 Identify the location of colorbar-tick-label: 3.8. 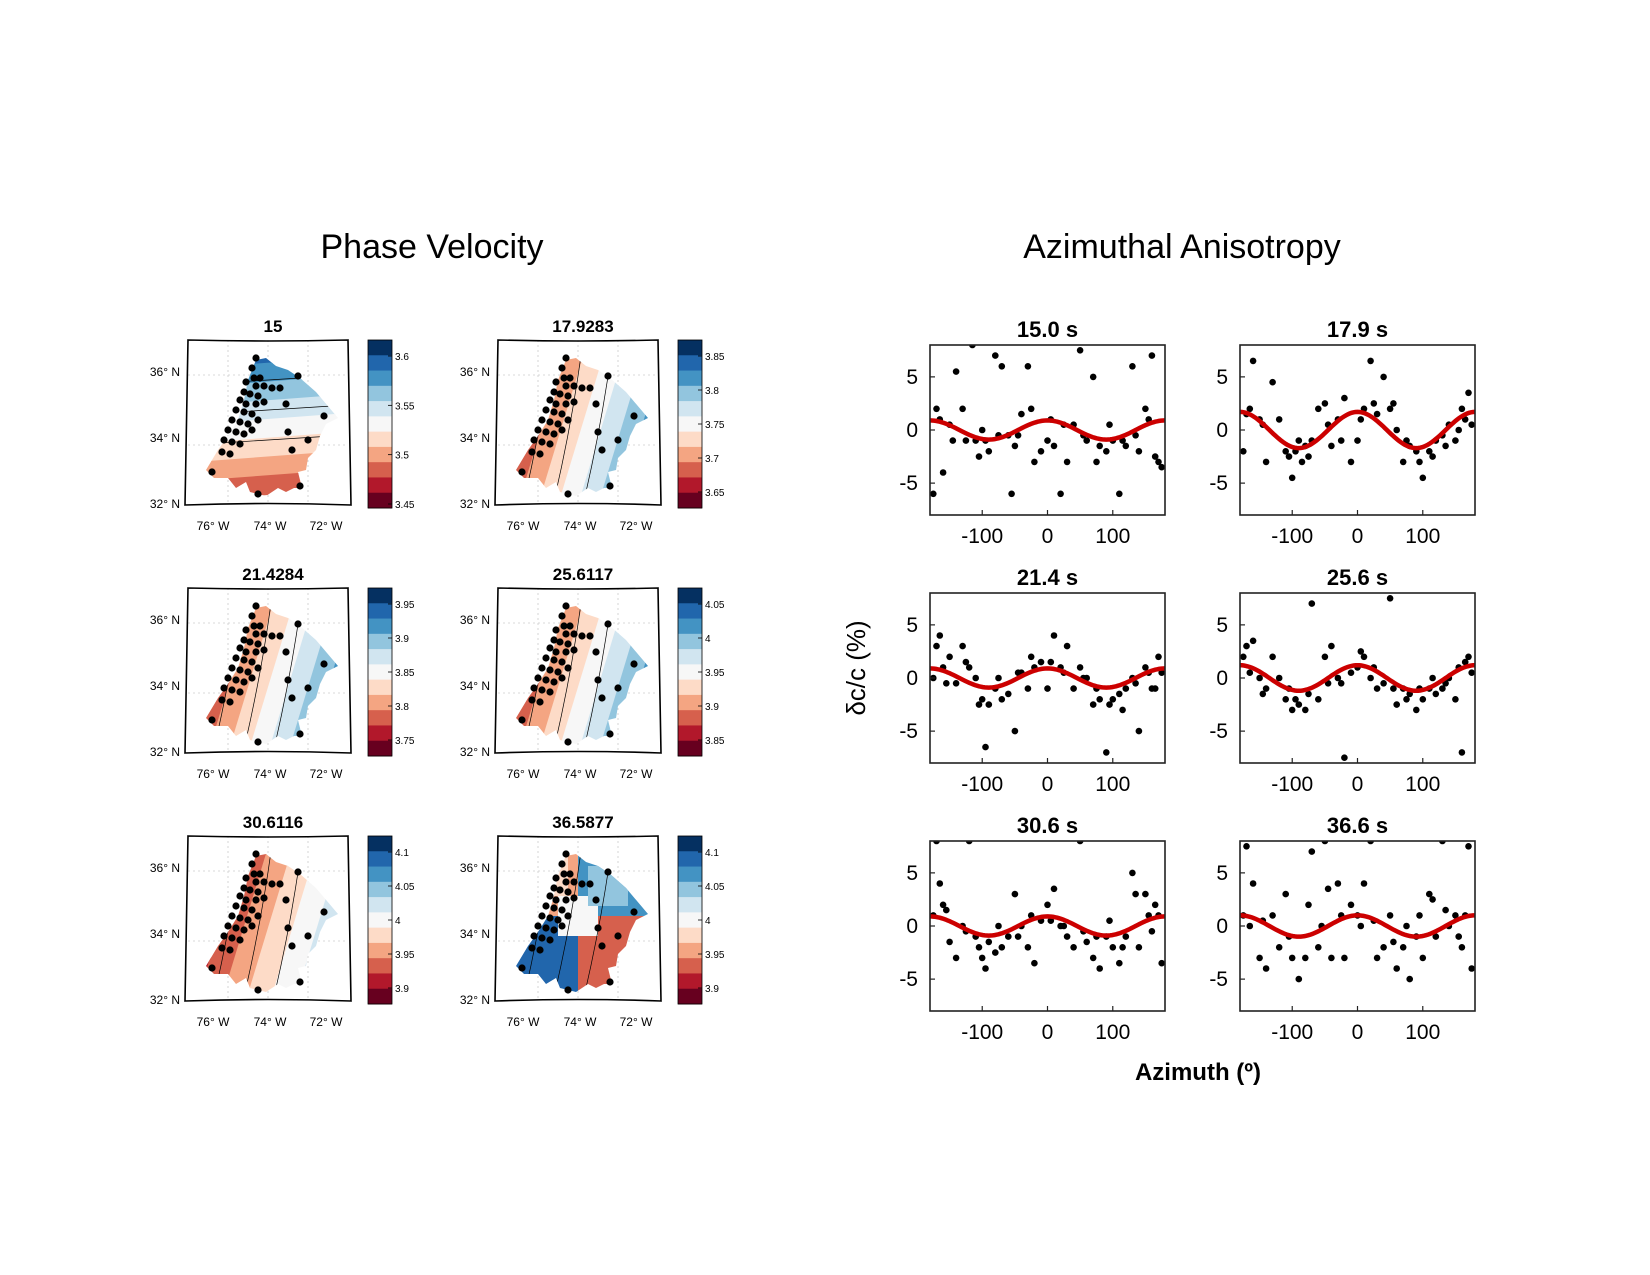
(712, 391).